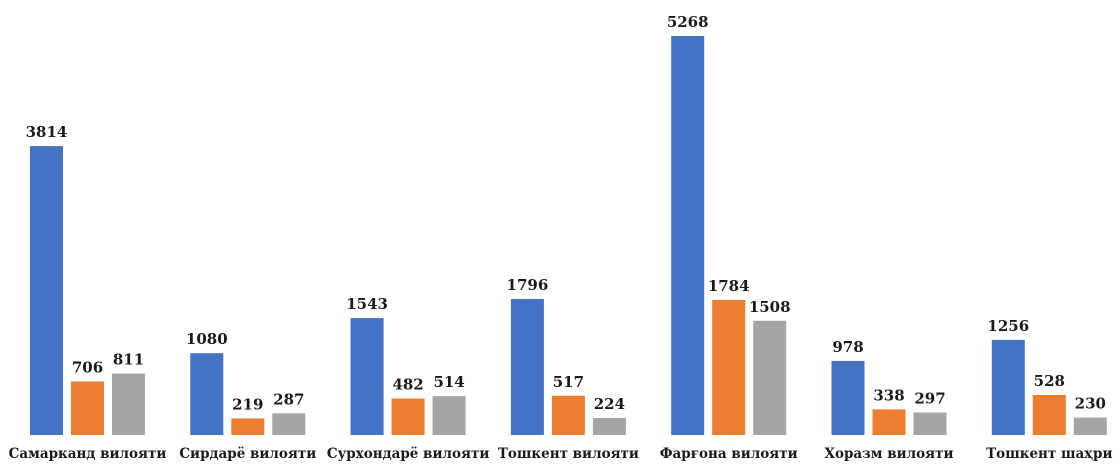 Image resolution: width=1117 pixels, height=464 pixels. I want to click on data-label-series1-6: 978, so click(847, 347).